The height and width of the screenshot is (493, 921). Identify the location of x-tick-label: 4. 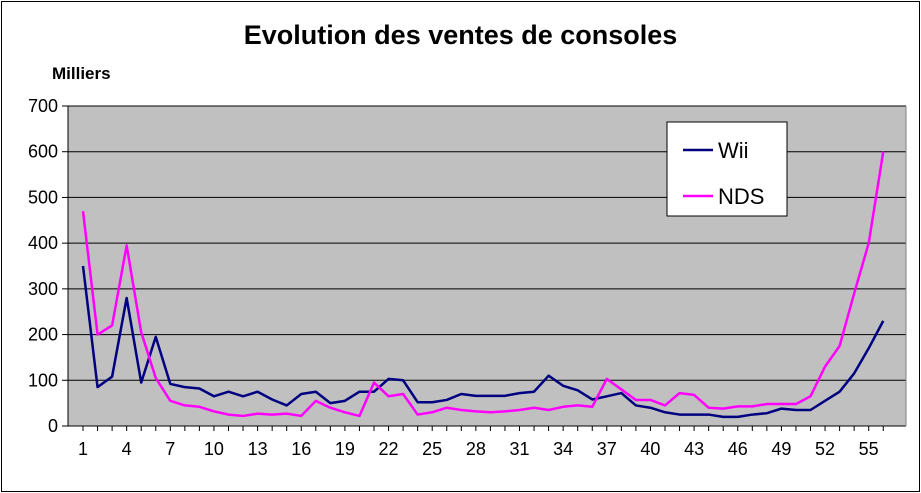
(127, 449).